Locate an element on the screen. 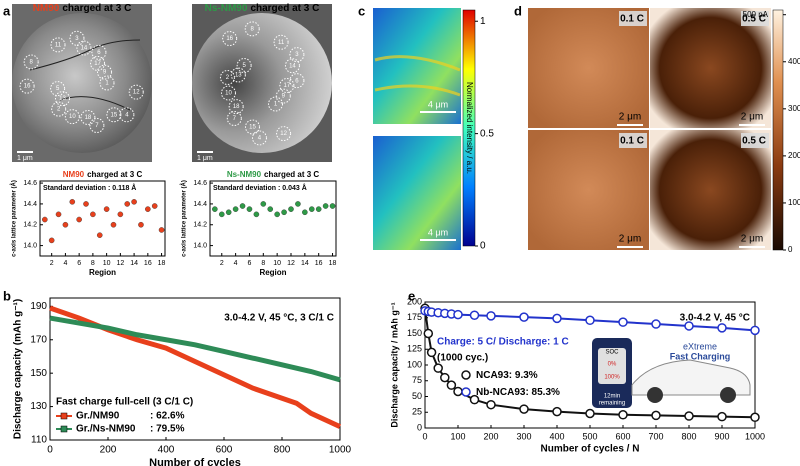  rate-label: 0.5 C is located at coordinates (754, 141).